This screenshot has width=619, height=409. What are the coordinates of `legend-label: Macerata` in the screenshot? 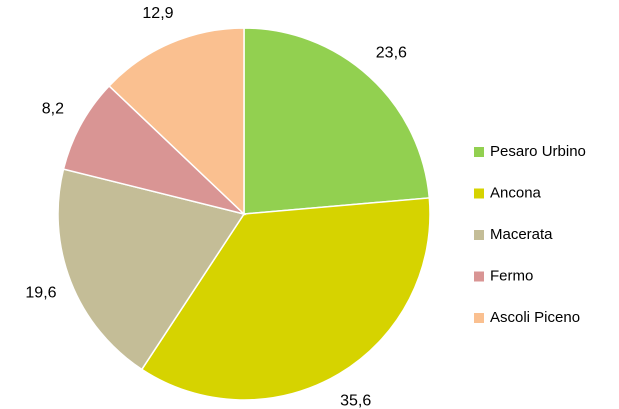 It's located at (521, 234).